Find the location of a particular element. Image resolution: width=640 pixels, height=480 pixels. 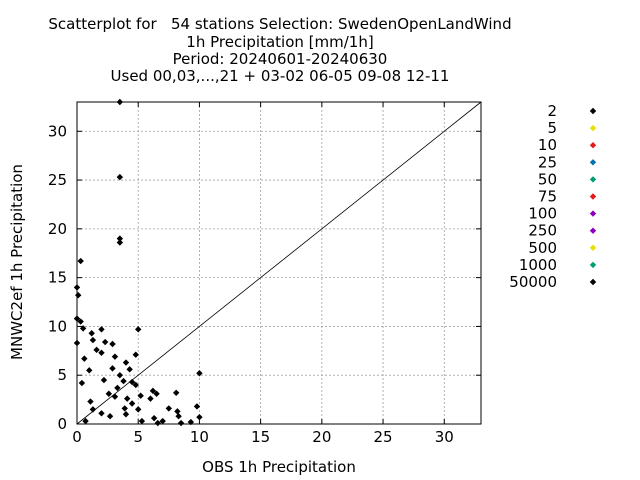

x-tick-label: 5 is located at coordinates (138, 437).